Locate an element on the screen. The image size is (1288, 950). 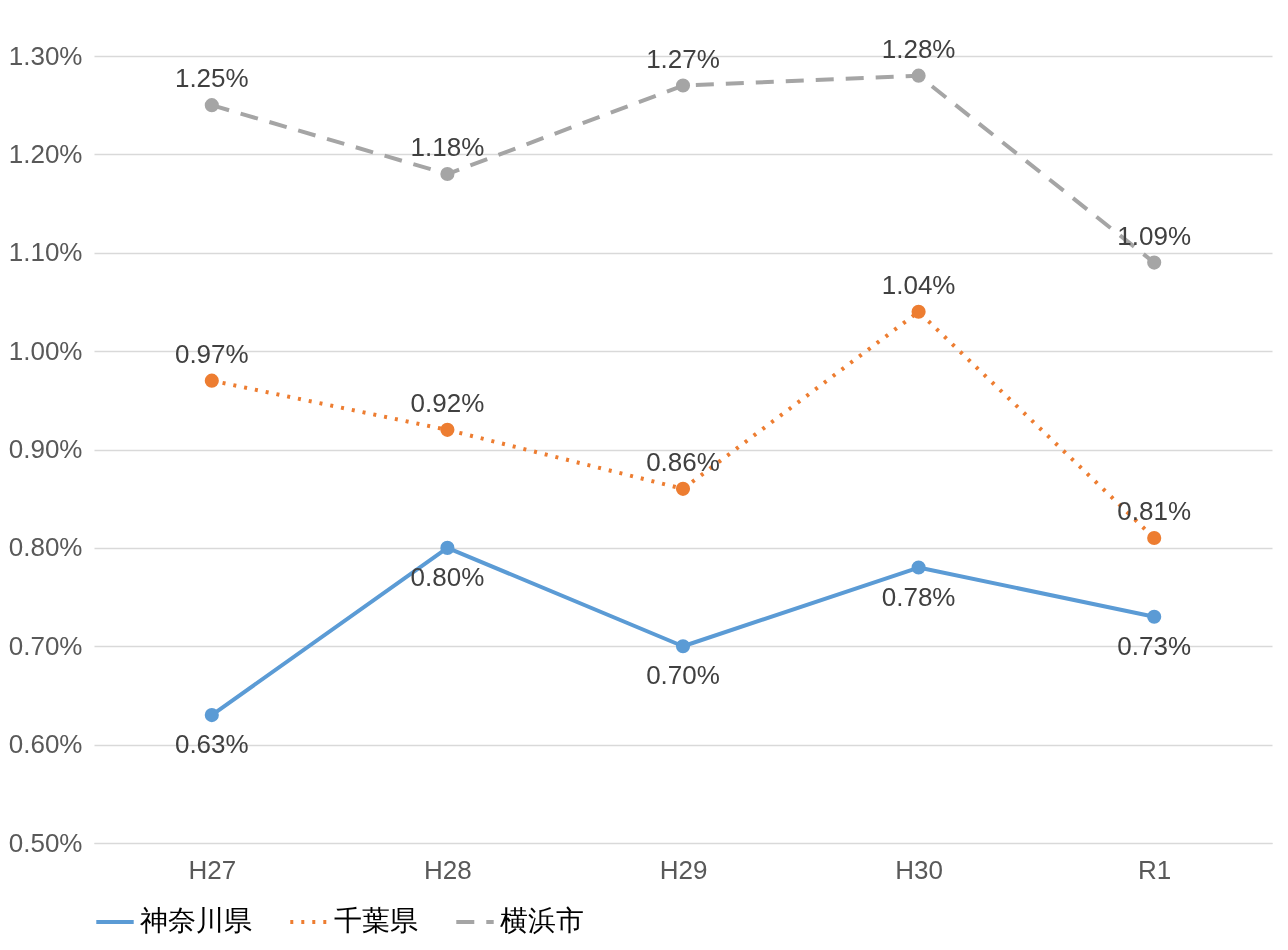
y-tick-label: 0.70% is located at coordinates (45, 645).